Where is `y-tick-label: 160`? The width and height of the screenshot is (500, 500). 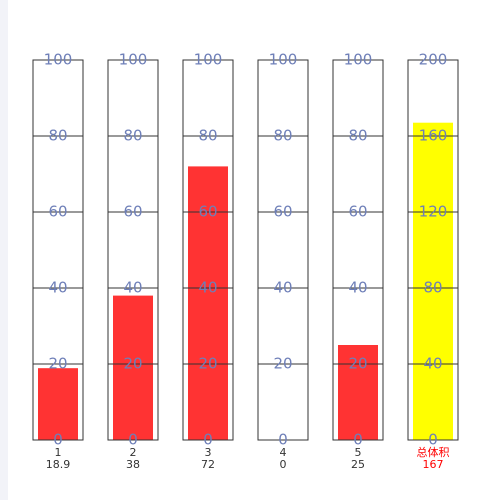
y-tick-label: 160 is located at coordinates (433, 136).